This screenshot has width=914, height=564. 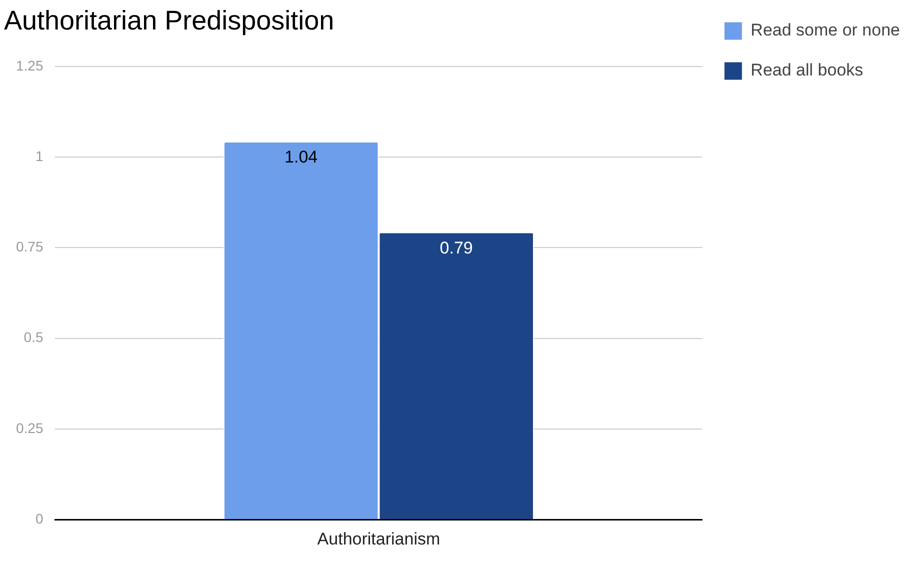 What do you see at coordinates (169, 21) in the screenshot?
I see `chart-title: Authoritarian Predisposition` at bounding box center [169, 21].